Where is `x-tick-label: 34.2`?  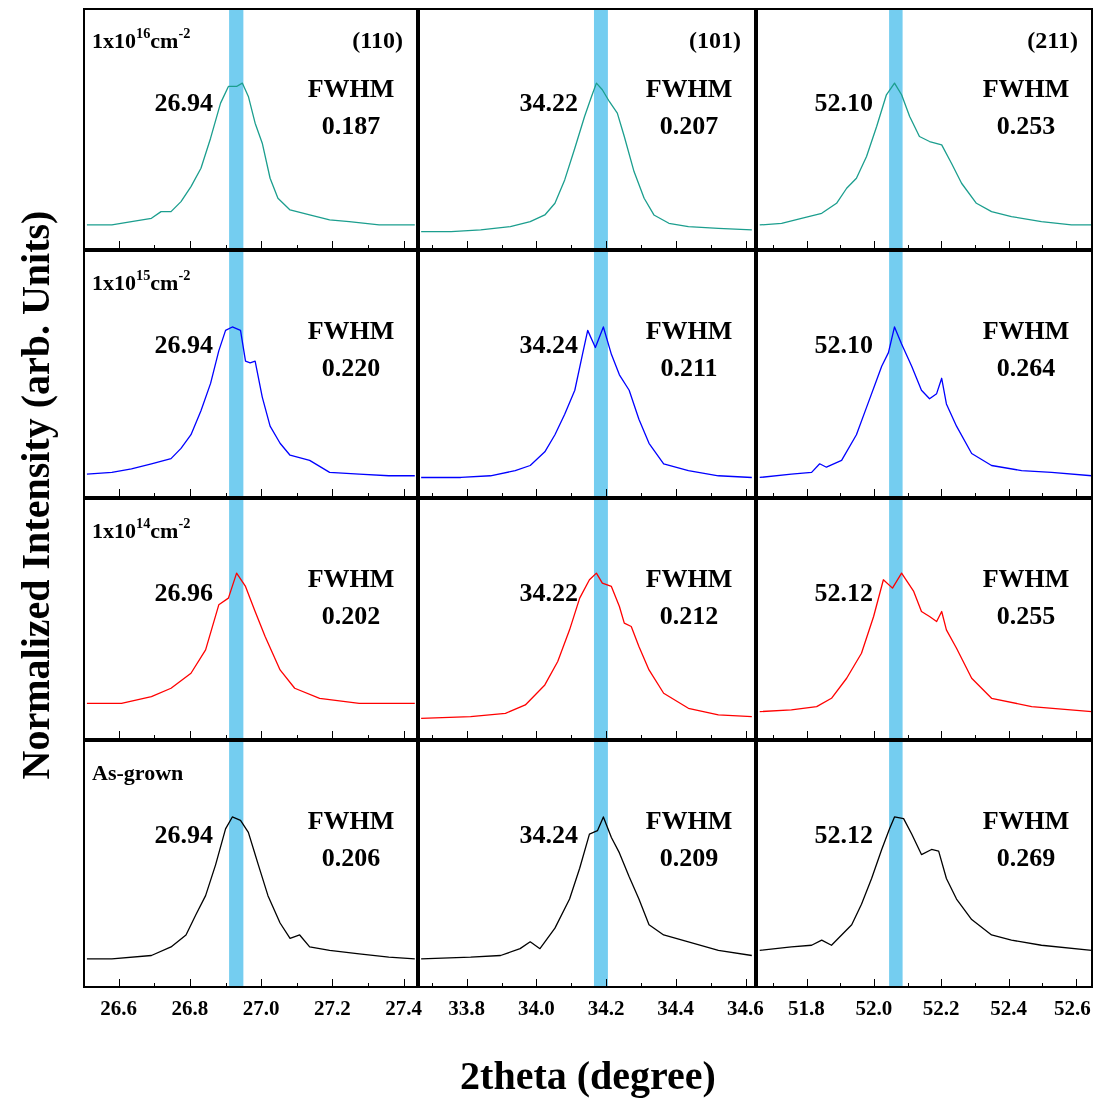
x-tick-label: 34.2 is located at coordinates (606, 1008).